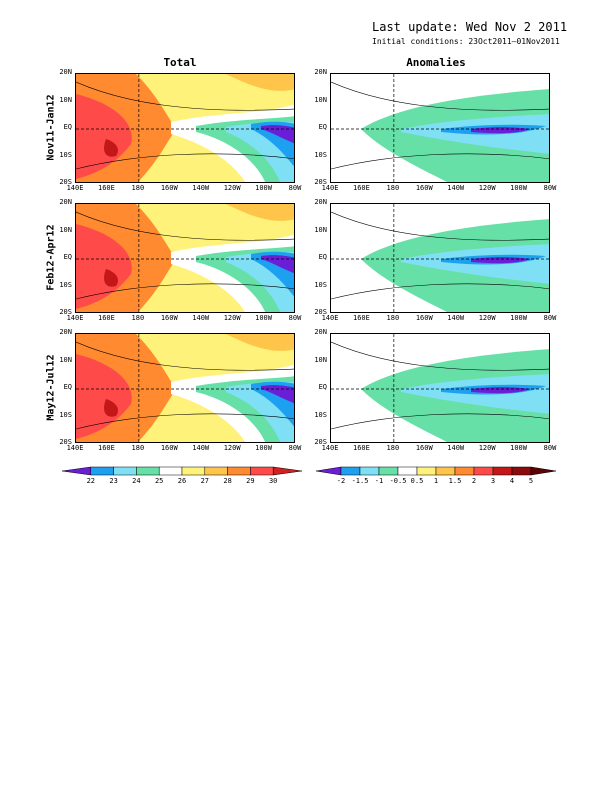 Image resolution: width=600 pixels, height=800 pixels. What do you see at coordinates (250, 481) in the screenshot?
I see `colorbar-label: 29` at bounding box center [250, 481].